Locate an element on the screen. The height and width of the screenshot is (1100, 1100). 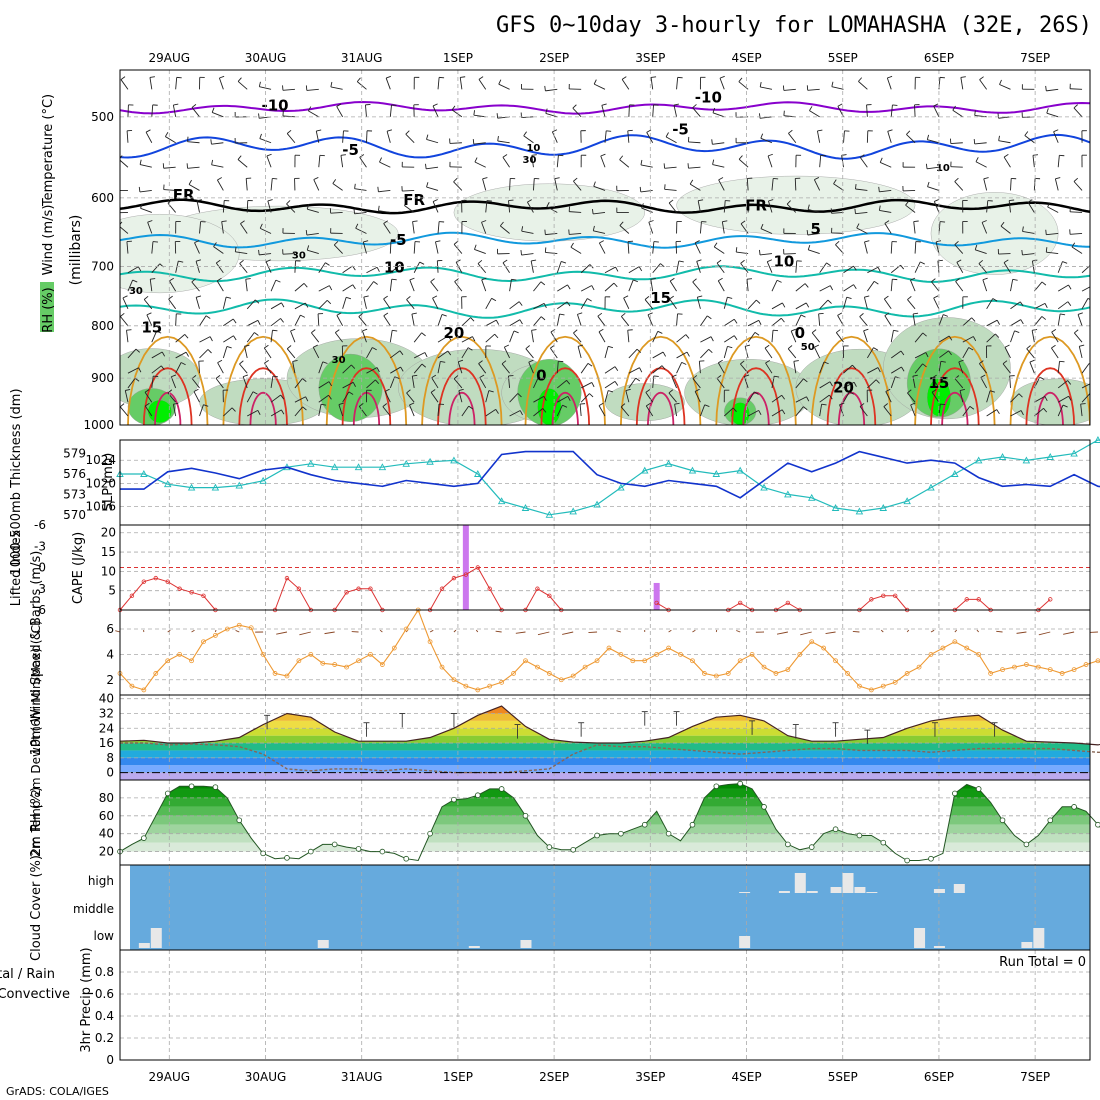
cape-bar is located at coordinates (656, 596).